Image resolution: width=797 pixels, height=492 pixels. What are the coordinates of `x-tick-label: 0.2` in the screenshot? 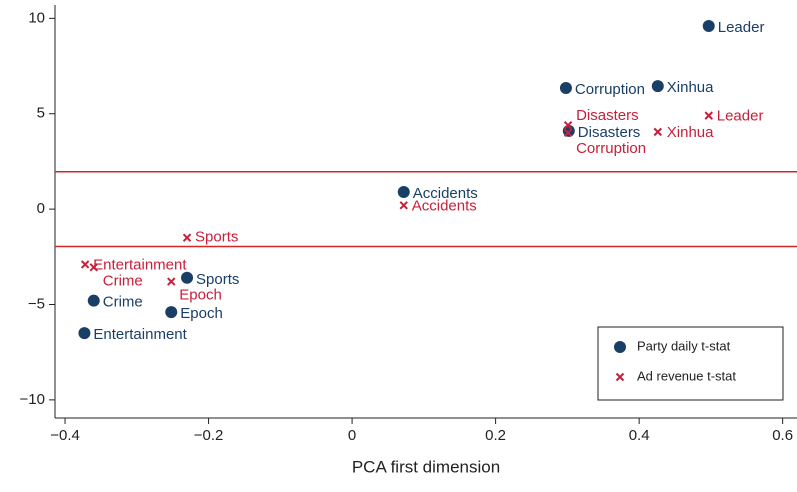 It's located at (495, 435).